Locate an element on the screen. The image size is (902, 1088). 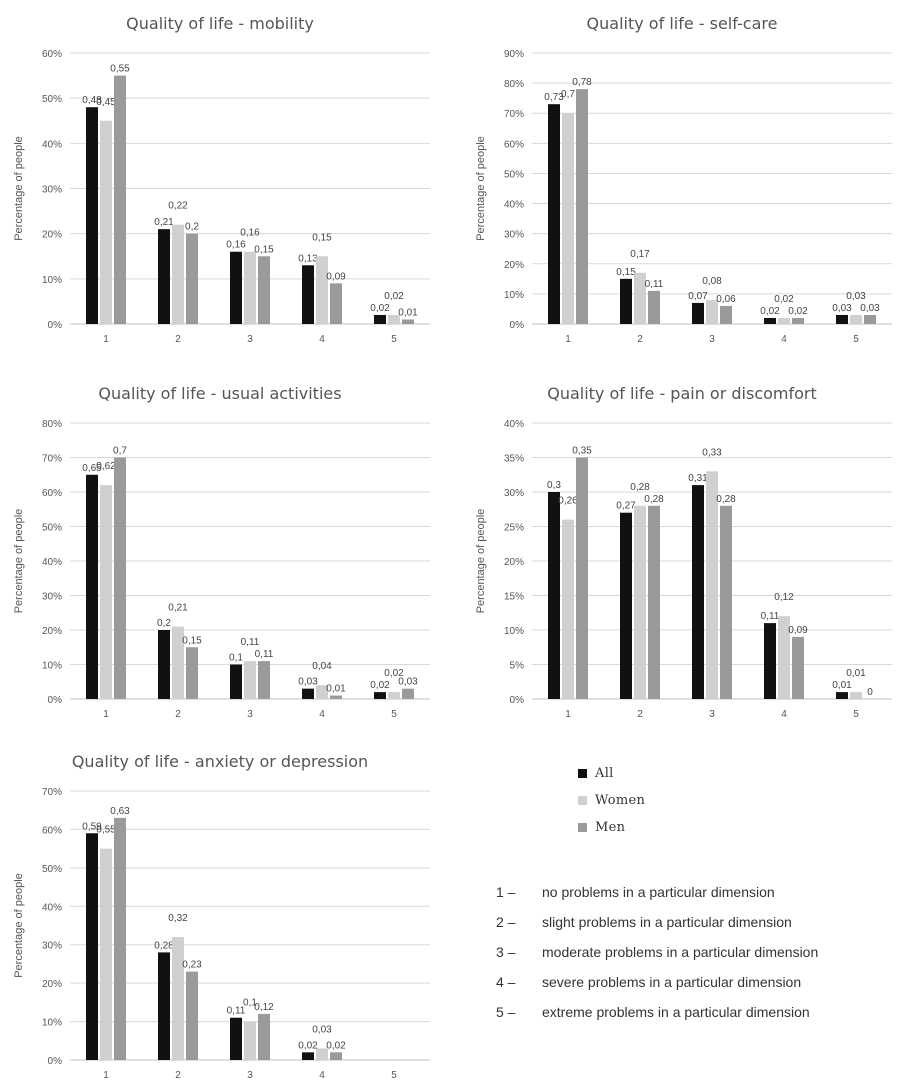
data-label: 0,07 is located at coordinates (698, 296).